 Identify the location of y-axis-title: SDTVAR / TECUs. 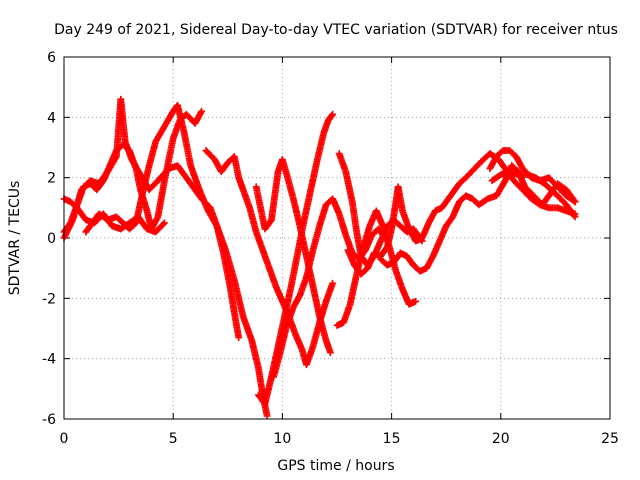
(15, 238).